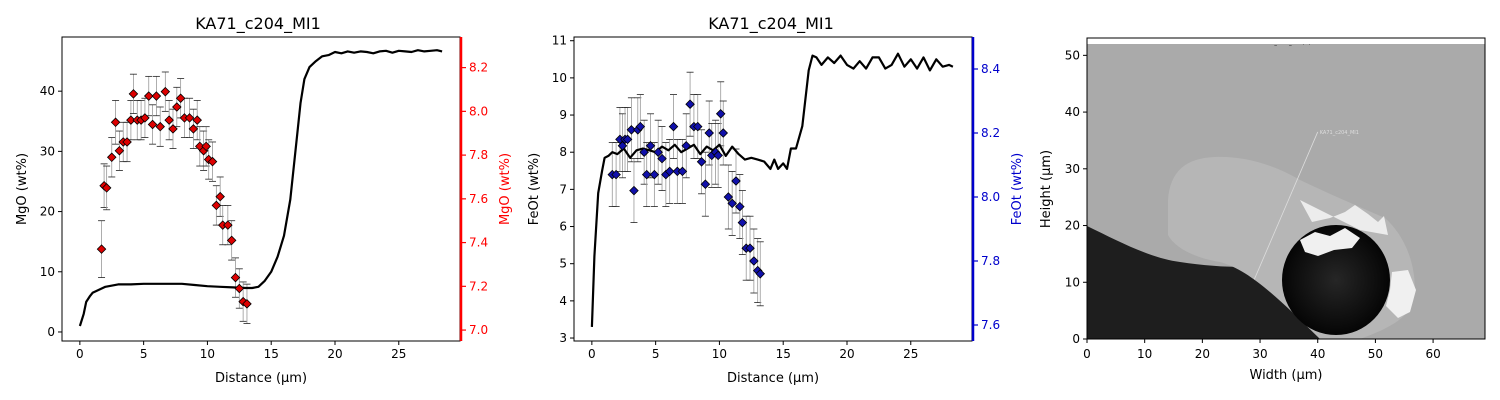 The height and width of the screenshot is (400, 1500). I want to click on right-y-tick-label: 7.2, so click(478, 286).